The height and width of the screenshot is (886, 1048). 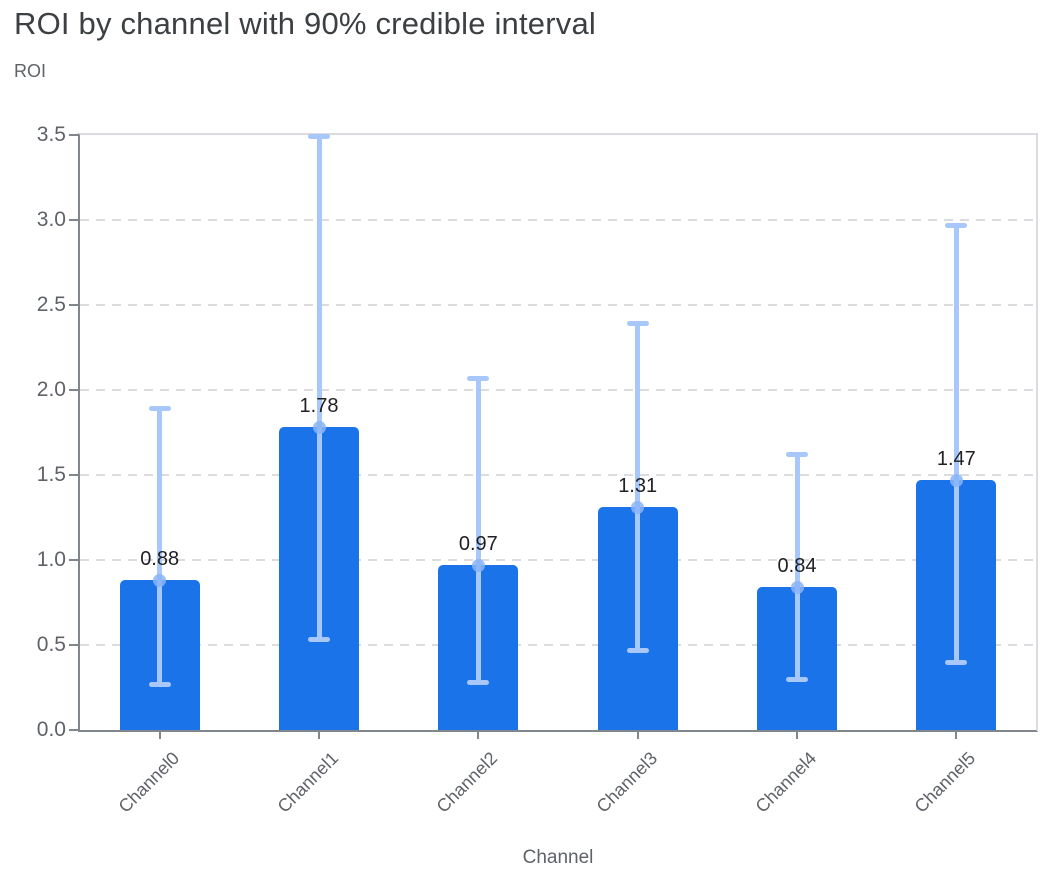 I want to click on bar-value-label: 0.84, so click(x=797, y=566).